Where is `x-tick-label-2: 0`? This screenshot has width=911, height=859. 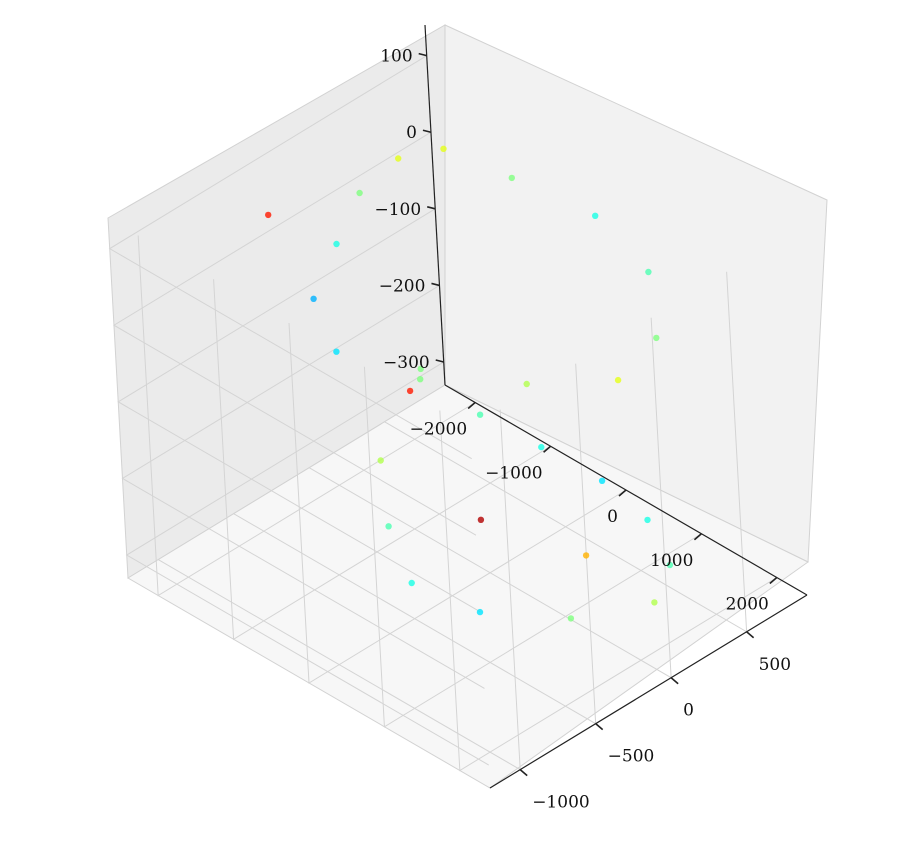
x-tick-label-2: 0 is located at coordinates (612, 517).